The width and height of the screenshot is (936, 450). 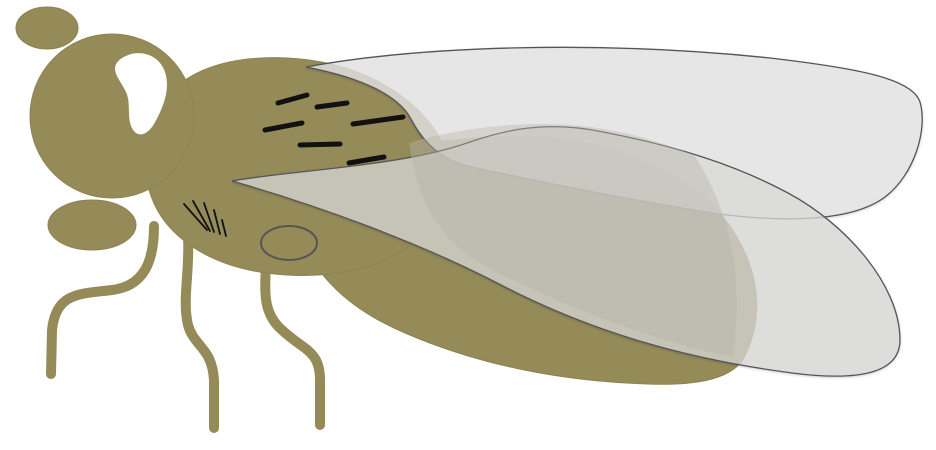 I want to click on hind-leg, so click(x=292, y=340).